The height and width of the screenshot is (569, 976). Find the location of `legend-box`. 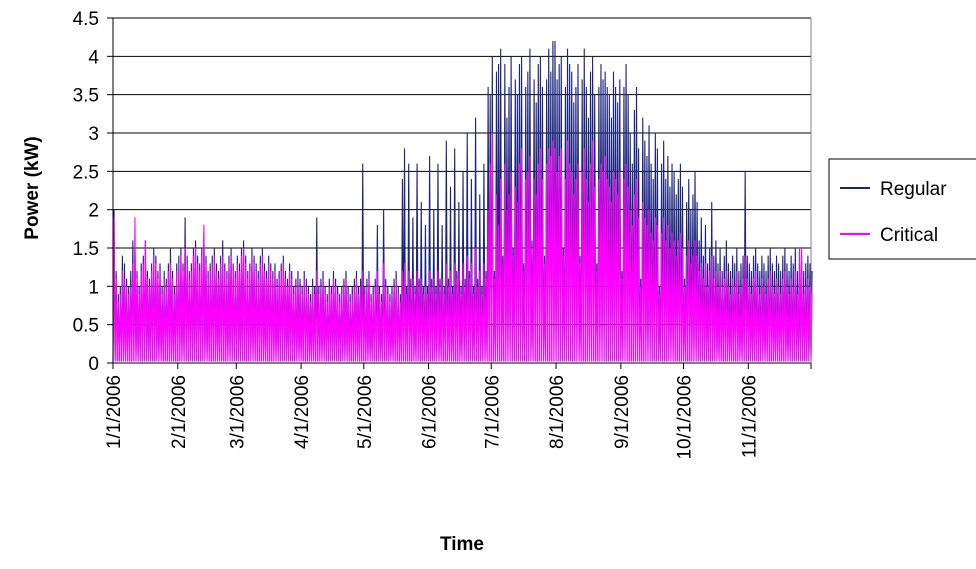

legend-box is located at coordinates (902, 209).